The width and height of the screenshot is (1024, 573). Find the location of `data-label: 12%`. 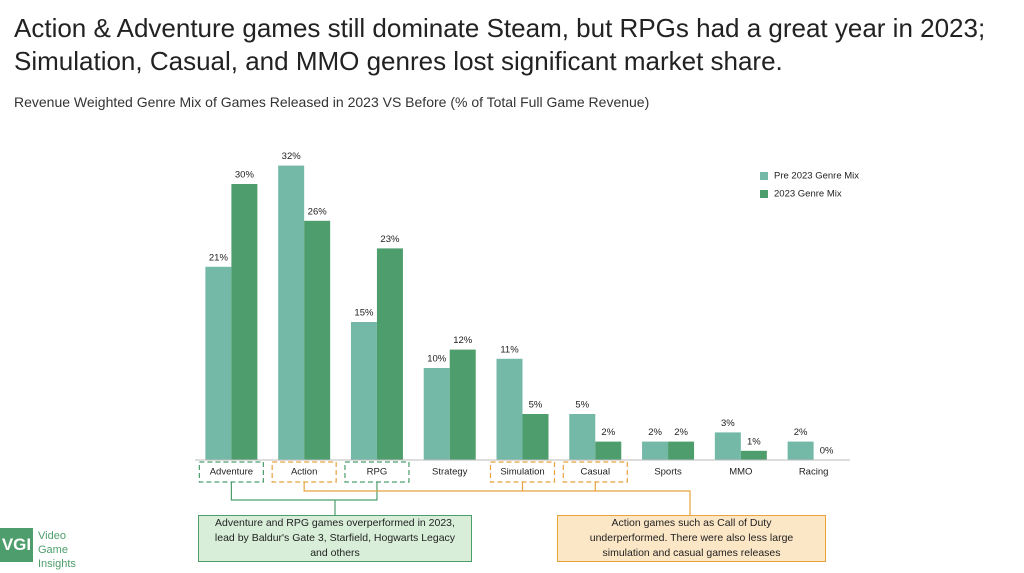

data-label: 12% is located at coordinates (463, 340).